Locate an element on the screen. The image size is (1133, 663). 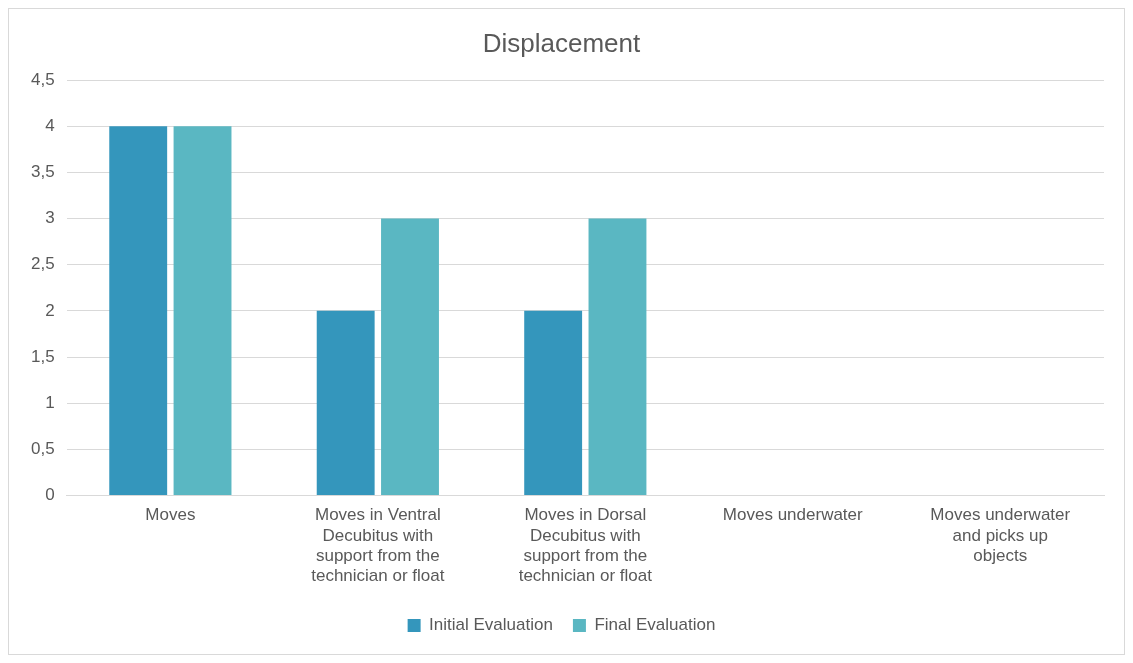
y-tick-label: 1 is located at coordinates (50, 402).